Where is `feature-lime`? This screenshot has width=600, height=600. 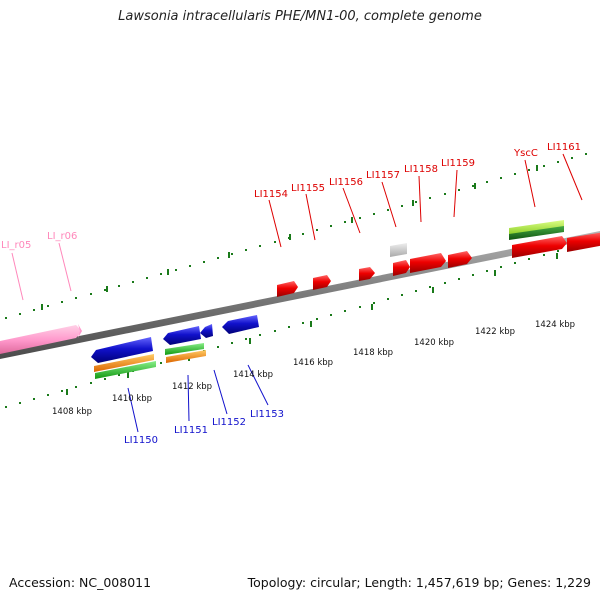 feature-lime is located at coordinates (536, 227).